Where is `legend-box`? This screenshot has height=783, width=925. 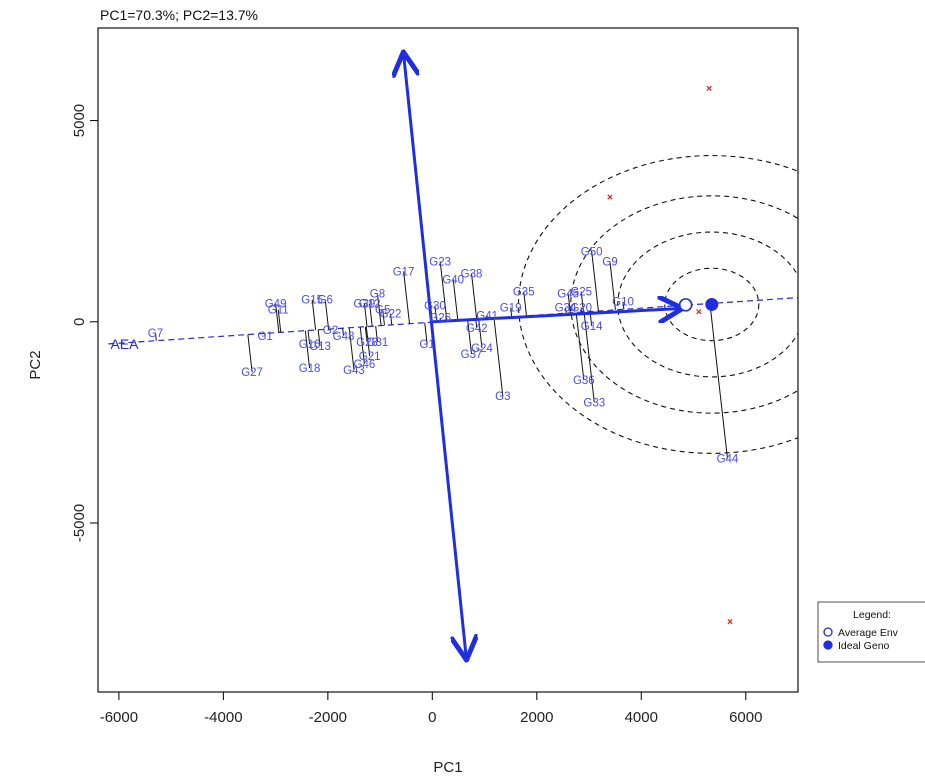
legend-box is located at coordinates (871, 632).